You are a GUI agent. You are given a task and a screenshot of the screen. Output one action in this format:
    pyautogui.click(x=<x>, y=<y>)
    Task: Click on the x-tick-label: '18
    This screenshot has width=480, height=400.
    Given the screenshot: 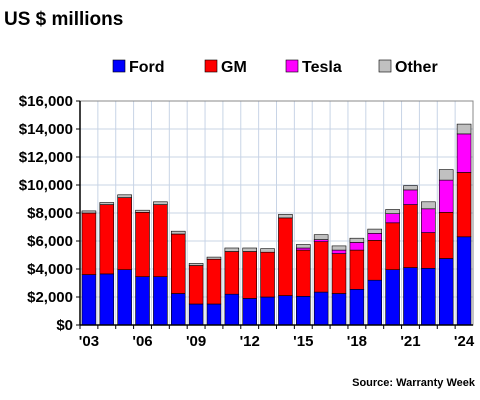 What is the action you would take?
    pyautogui.click(x=357, y=341)
    